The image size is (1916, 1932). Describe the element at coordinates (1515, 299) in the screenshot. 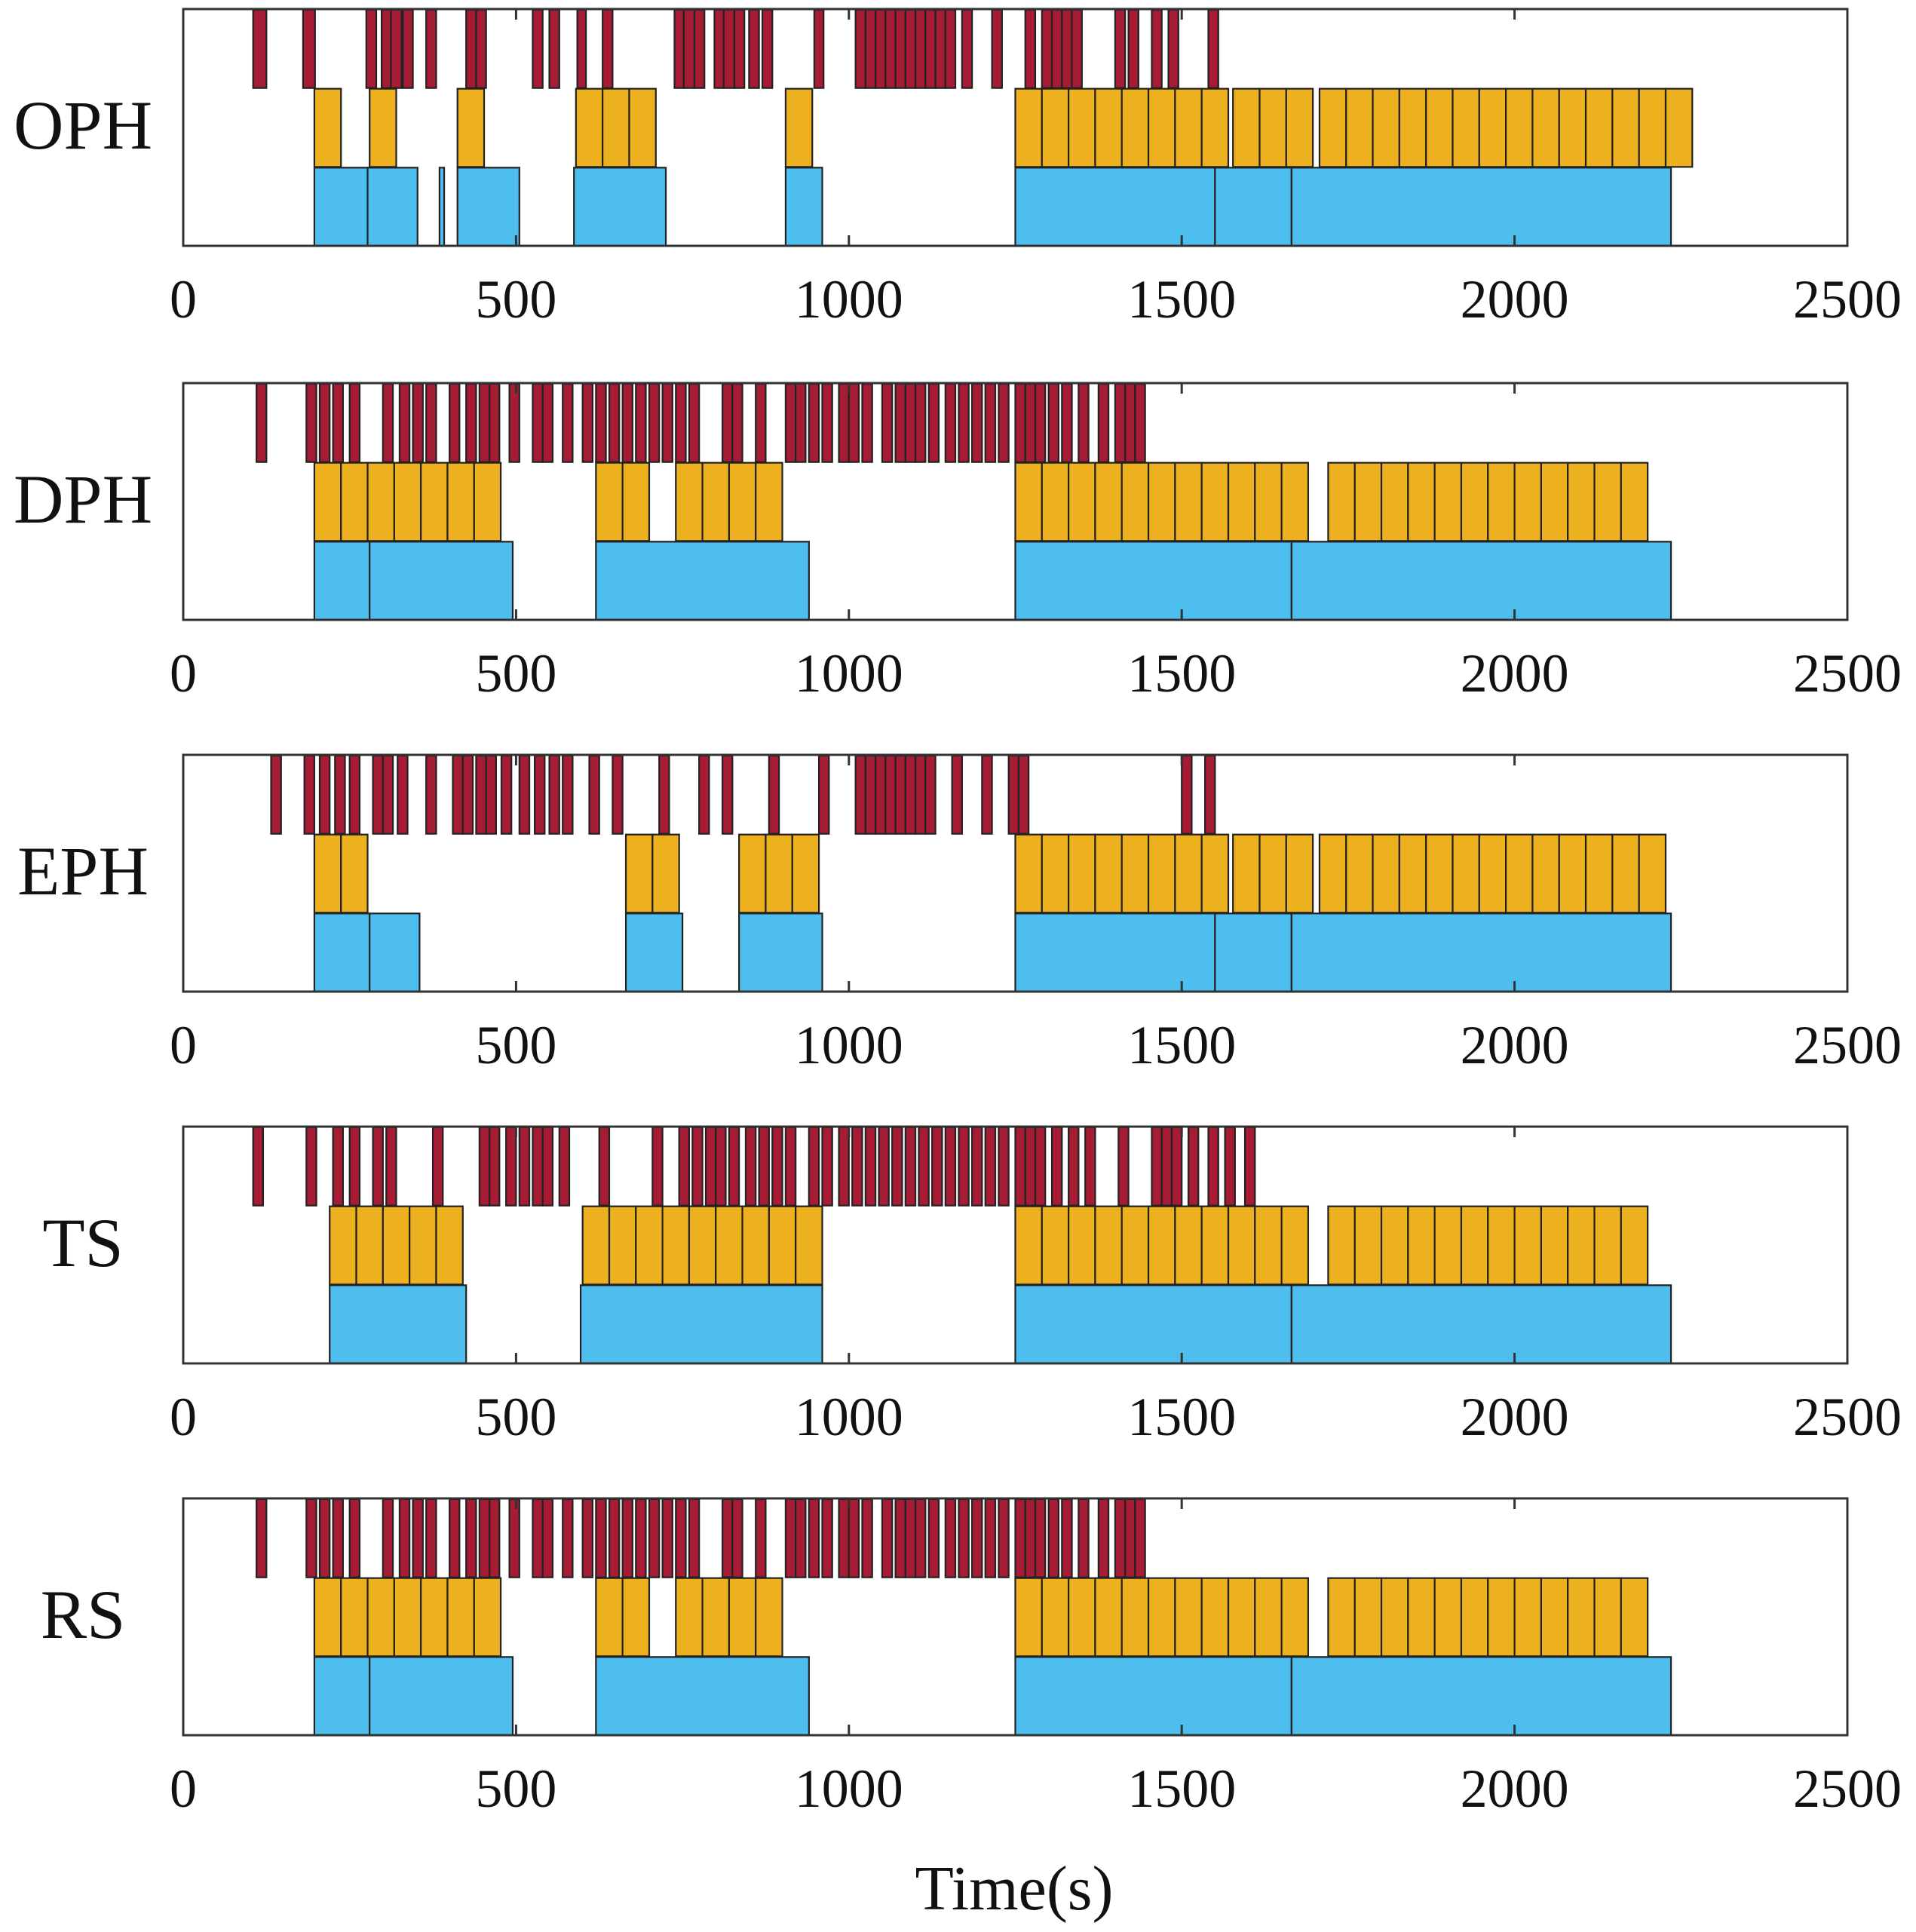

I see `x-tick-label: 2000` at that location.